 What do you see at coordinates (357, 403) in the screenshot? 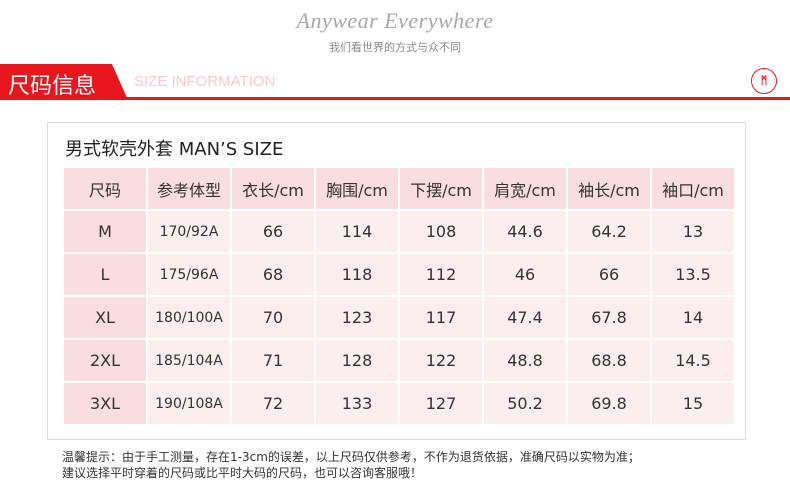
I see `table-cell: 133` at bounding box center [357, 403].